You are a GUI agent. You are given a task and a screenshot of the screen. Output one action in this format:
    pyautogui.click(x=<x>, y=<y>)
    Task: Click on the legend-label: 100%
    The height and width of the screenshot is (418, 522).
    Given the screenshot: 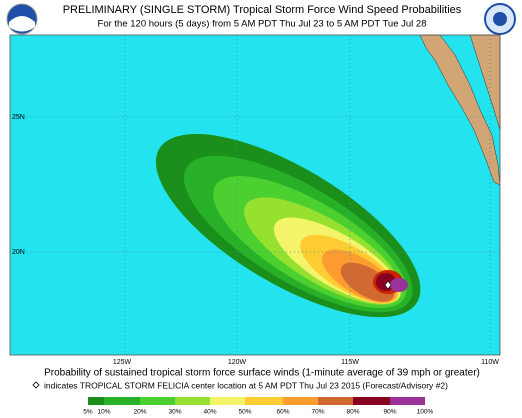 What is the action you would take?
    pyautogui.click(x=425, y=412)
    